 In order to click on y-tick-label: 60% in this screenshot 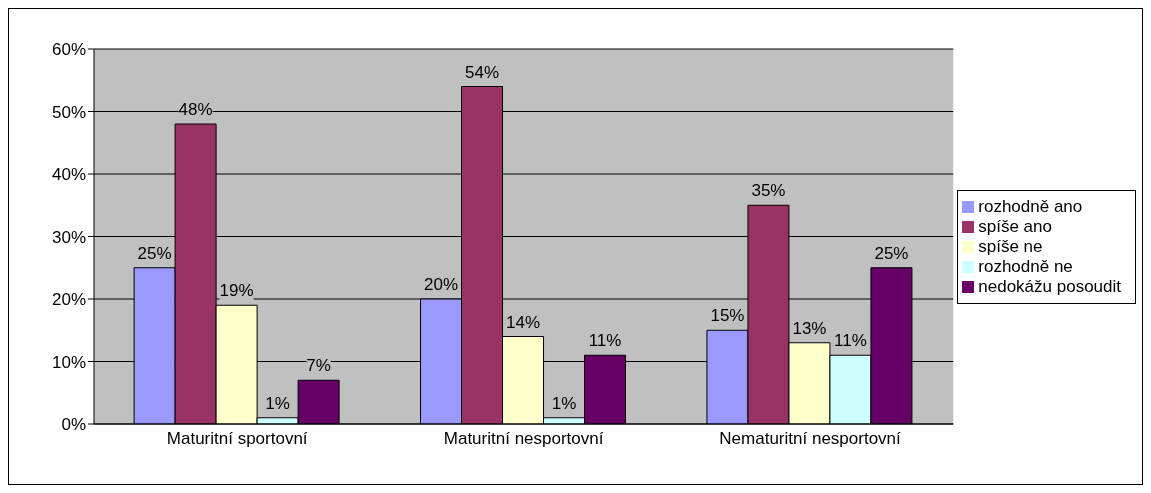, I will do `click(68, 50)`.